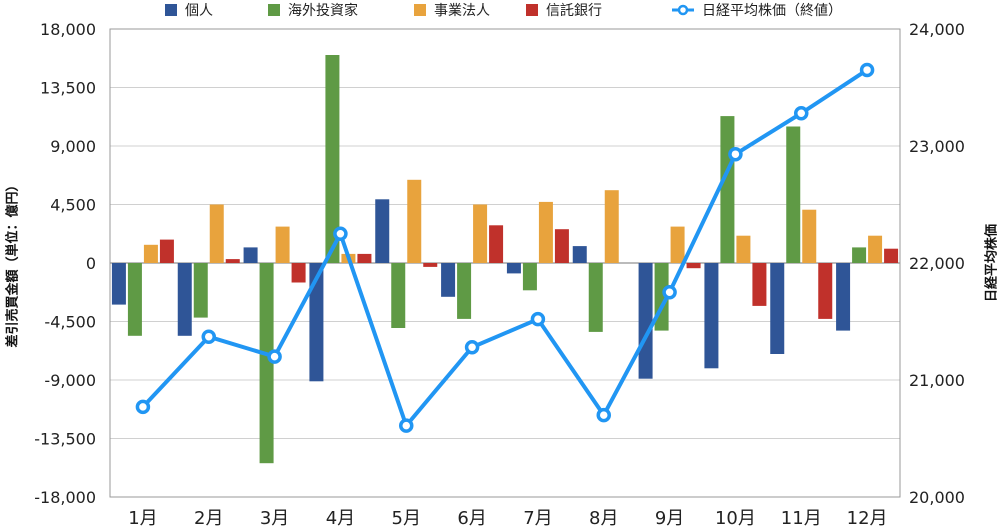  Describe the element at coordinates (274, 518) in the screenshot. I see `category-label: 3月` at that location.